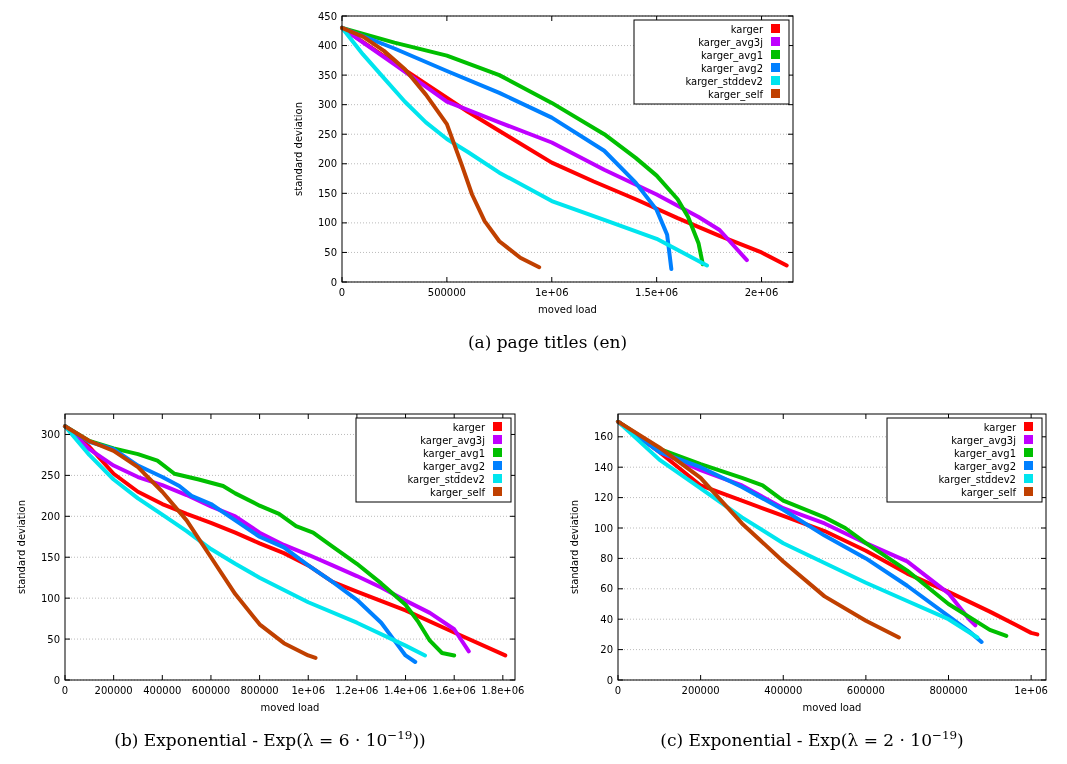  Describe the element at coordinates (503, 690) in the screenshot. I see `x-tick-label: 1.8e+06` at that location.